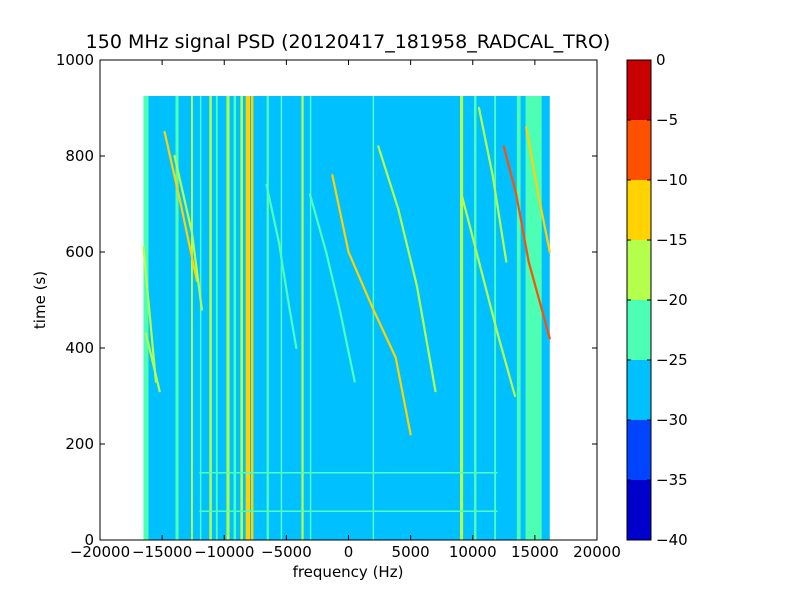 This screenshot has height=600, width=800. Describe the element at coordinates (349, 552) in the screenshot. I see `x-tick-label: 0` at that location.